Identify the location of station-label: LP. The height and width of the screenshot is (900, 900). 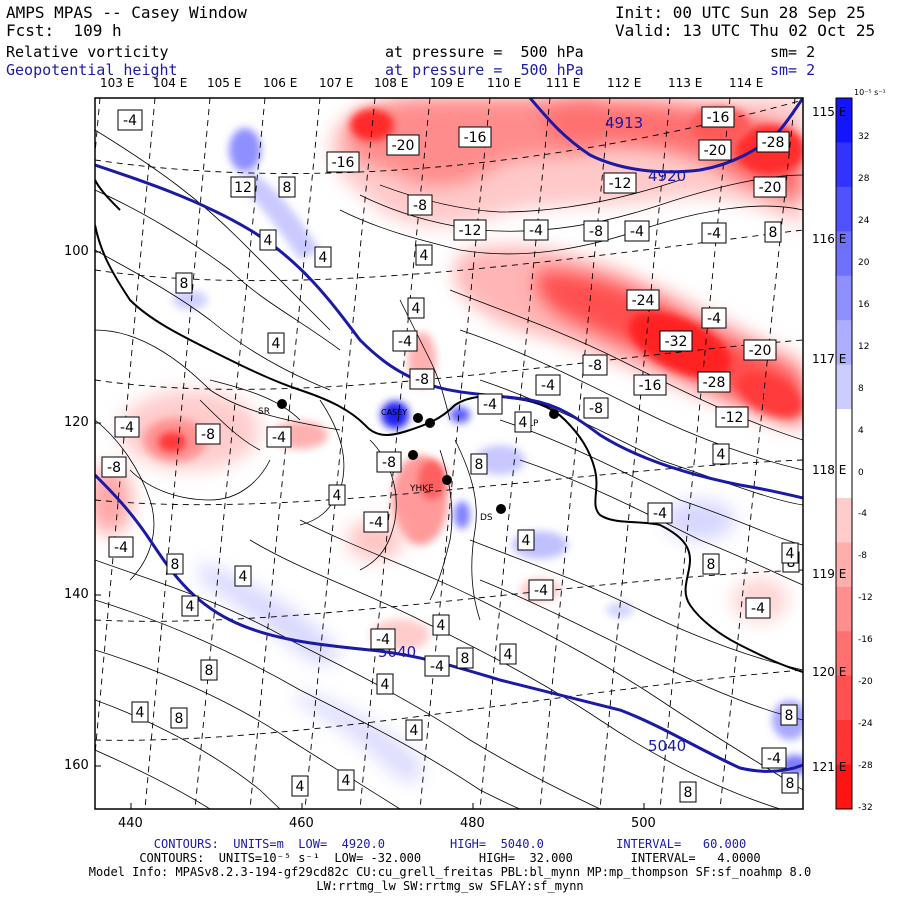
(533, 424).